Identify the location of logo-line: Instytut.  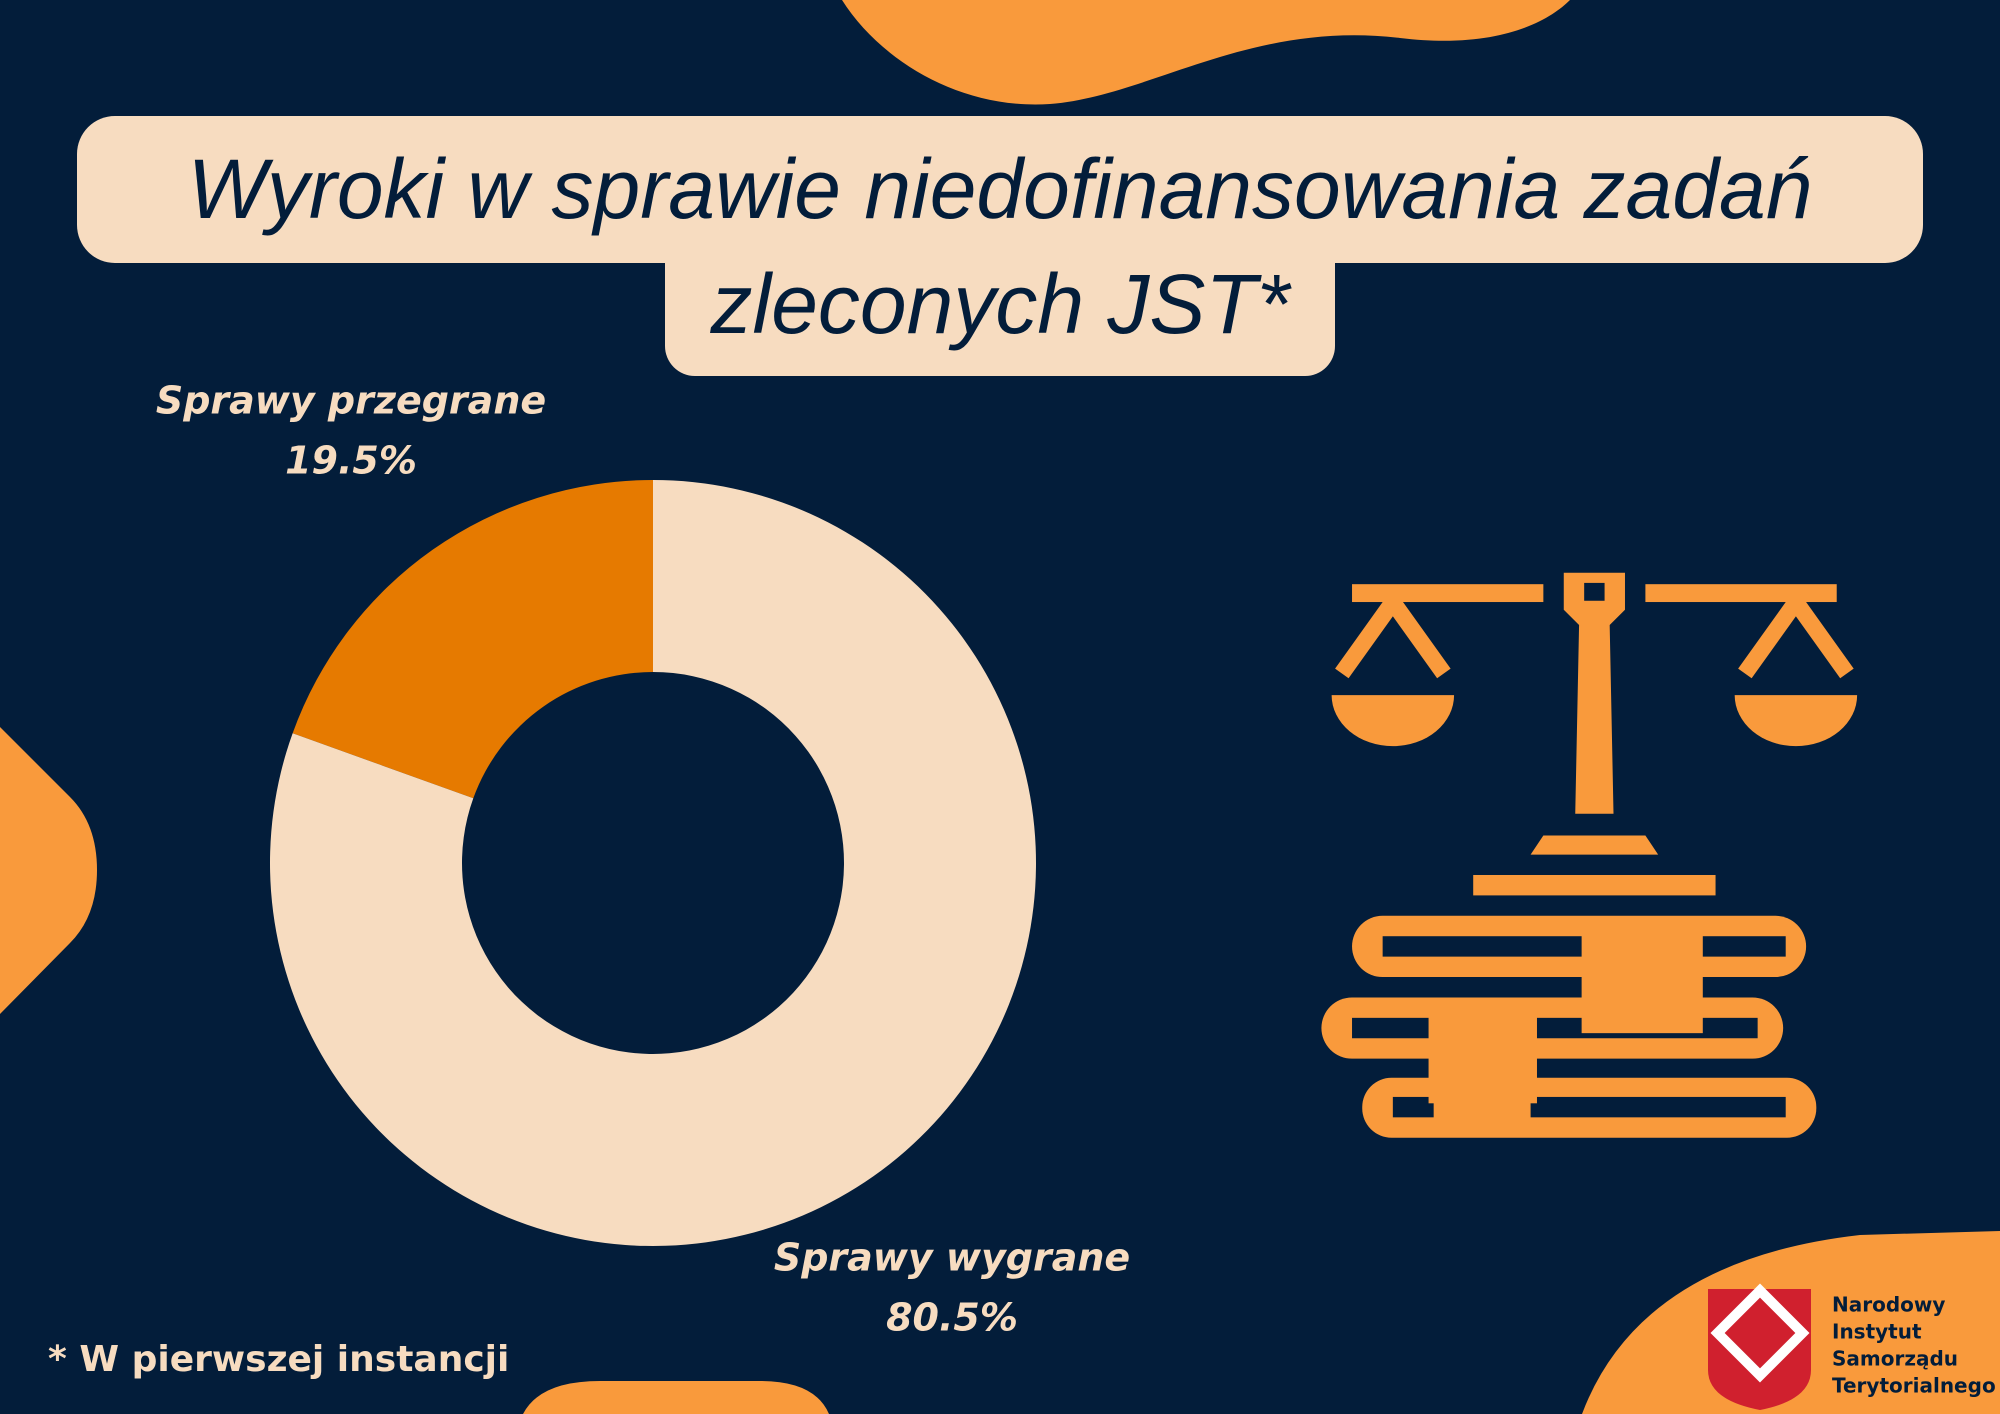
(1877, 1332).